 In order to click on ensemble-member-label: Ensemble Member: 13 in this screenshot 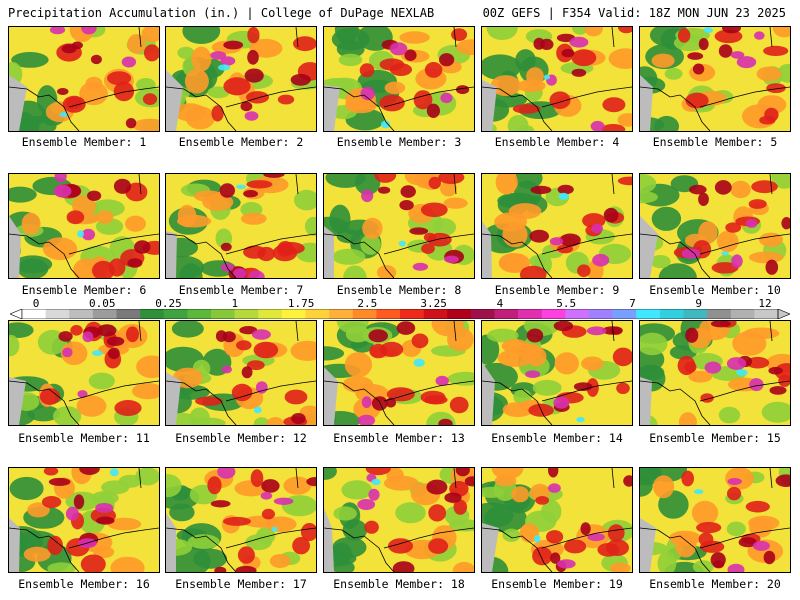, I will do `click(399, 438)`.